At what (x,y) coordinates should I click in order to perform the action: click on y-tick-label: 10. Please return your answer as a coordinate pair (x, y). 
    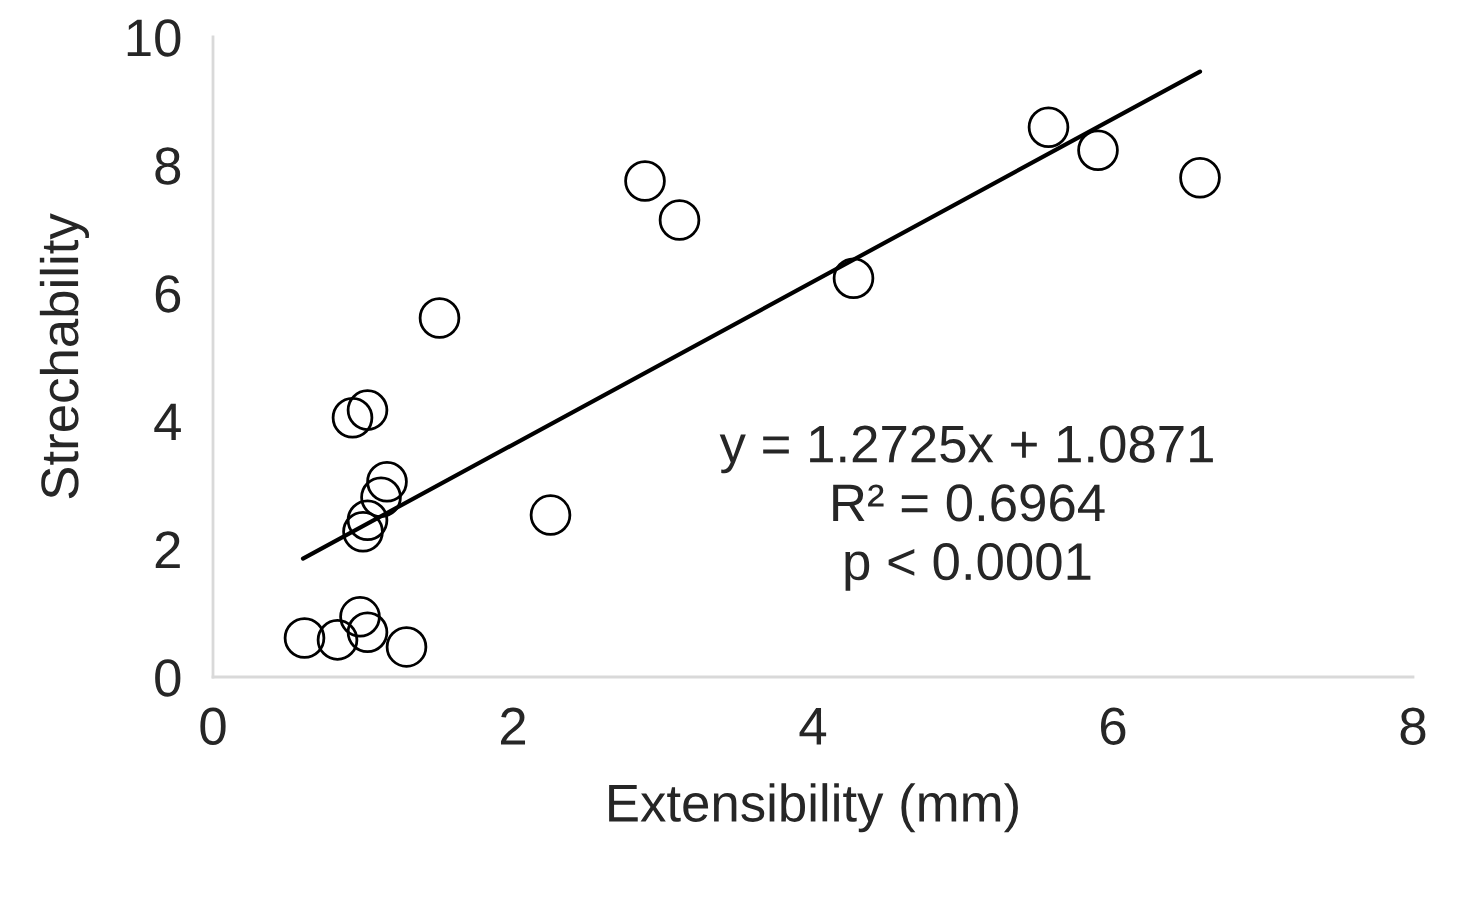
    Looking at the image, I should click on (154, 38).